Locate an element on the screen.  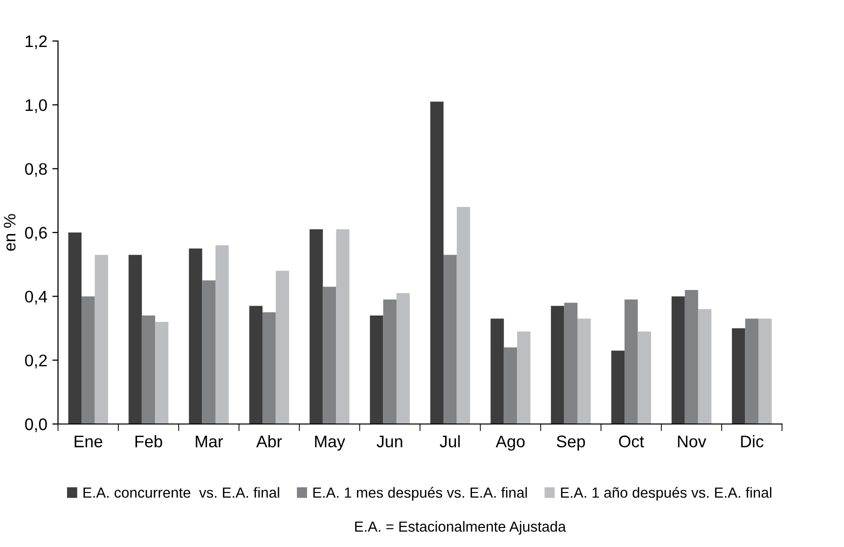
y-axis-title: en % is located at coordinates (10, 232).